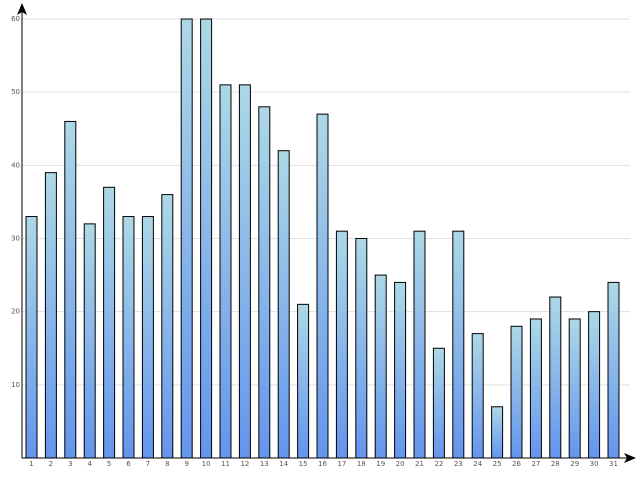 The image size is (640, 480). Describe the element at coordinates (613, 464) in the screenshot. I see `x-tick-label: 31` at that location.